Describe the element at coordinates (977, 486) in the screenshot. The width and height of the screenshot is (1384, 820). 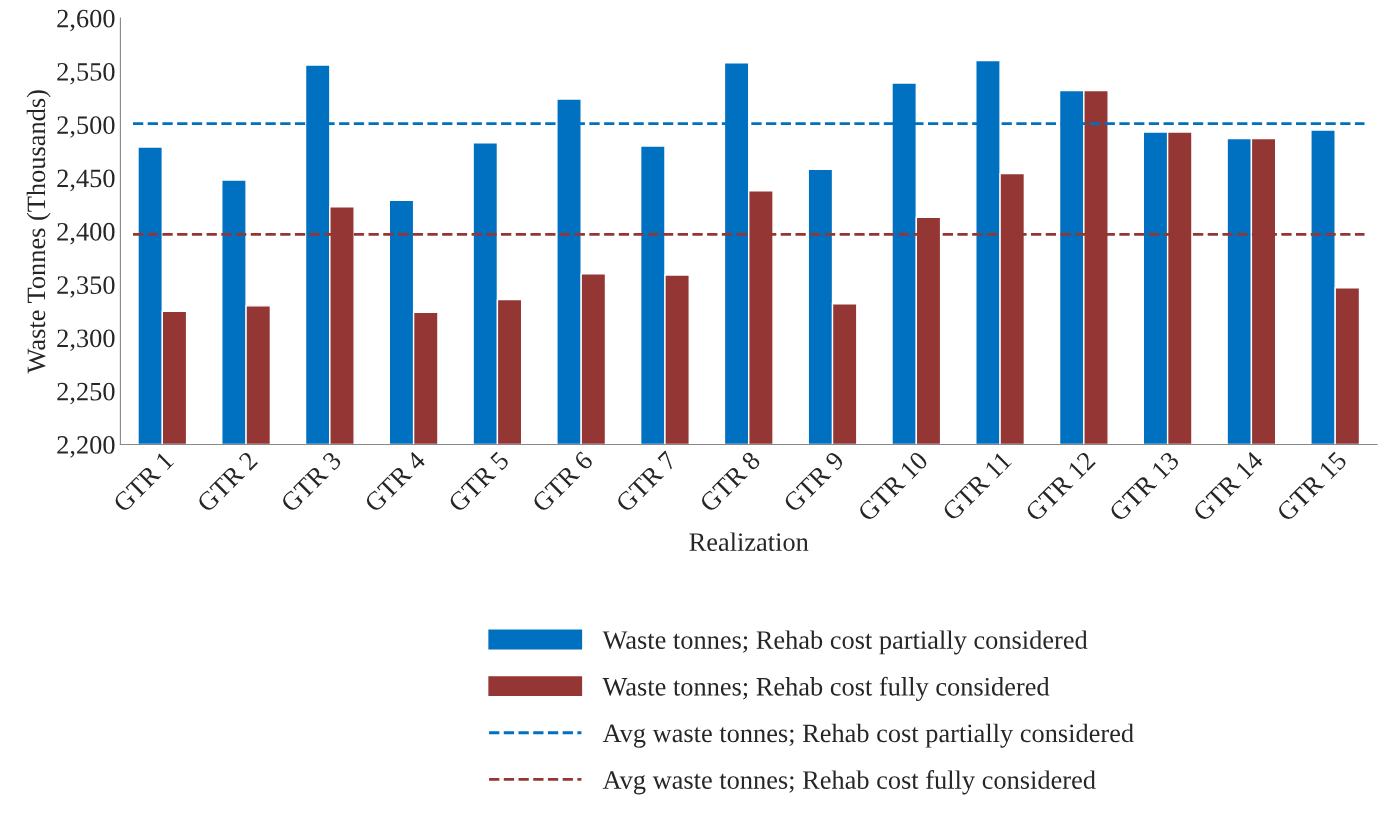
I see `x-tick-label: GTR 11` at that location.